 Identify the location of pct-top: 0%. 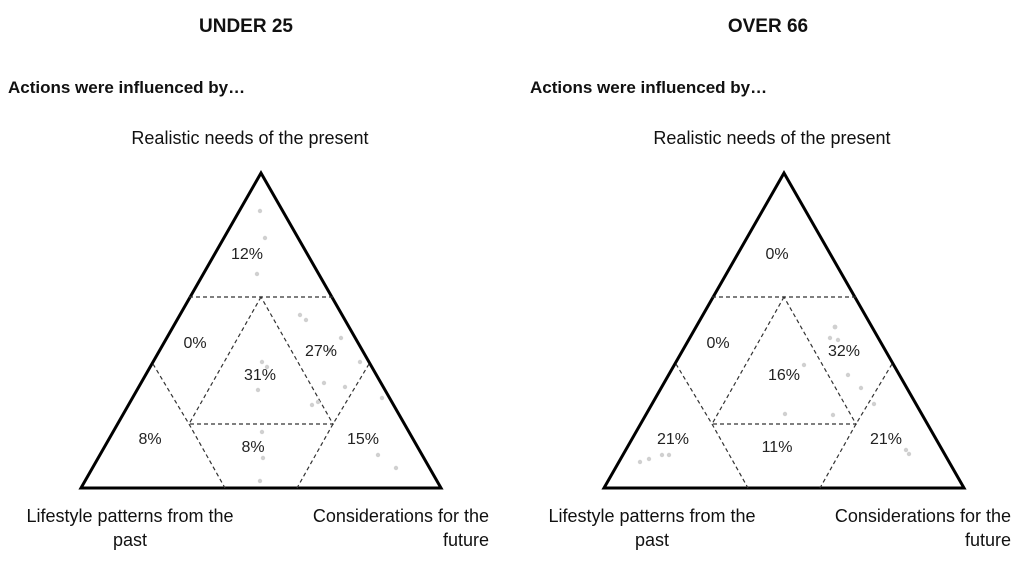
(776, 254).